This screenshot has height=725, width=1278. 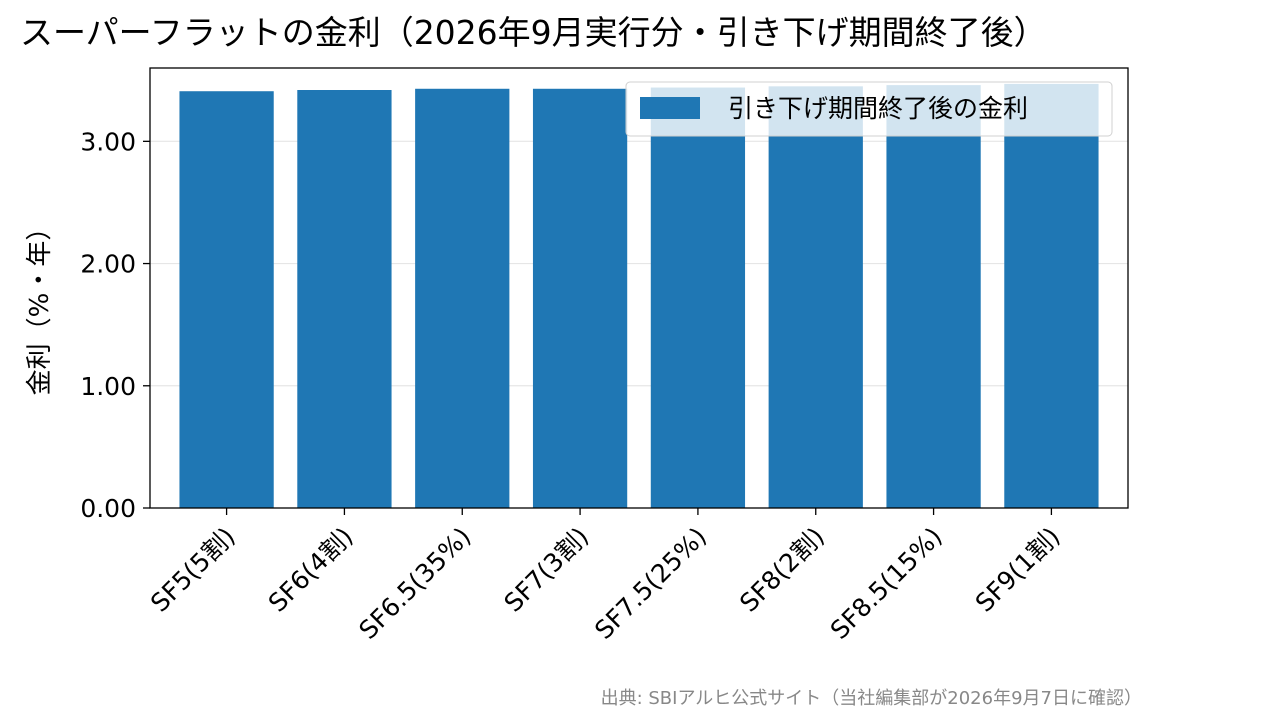 I want to click on legend: 引き下げ期間終了後の金利, so click(x=869, y=109).